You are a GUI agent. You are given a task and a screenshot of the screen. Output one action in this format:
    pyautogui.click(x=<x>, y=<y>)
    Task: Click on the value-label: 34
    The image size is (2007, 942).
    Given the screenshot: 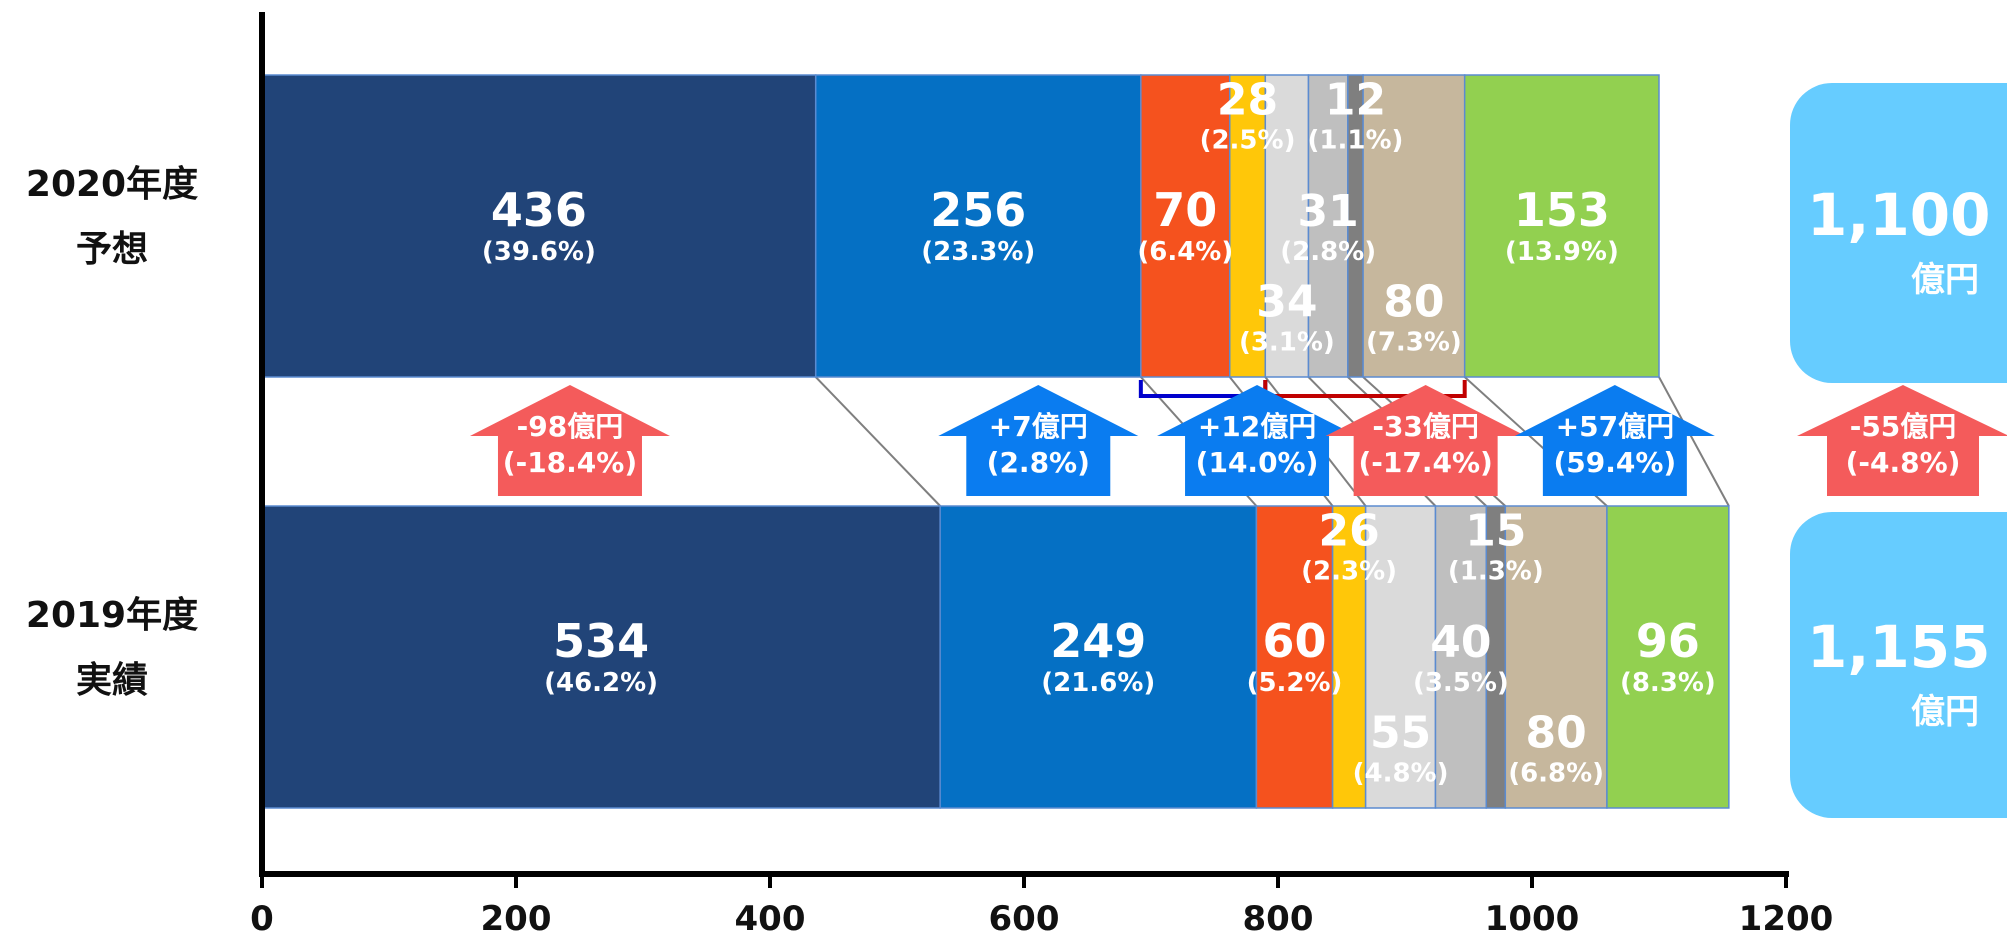 What is the action you would take?
    pyautogui.click(x=1286, y=302)
    